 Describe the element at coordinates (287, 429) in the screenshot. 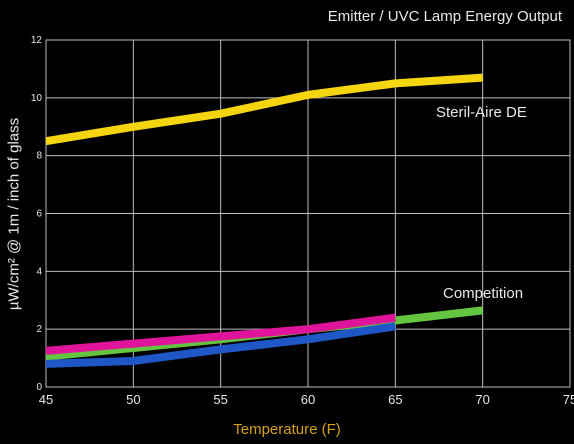

I see `x-axis-label: Temperature (F)` at that location.